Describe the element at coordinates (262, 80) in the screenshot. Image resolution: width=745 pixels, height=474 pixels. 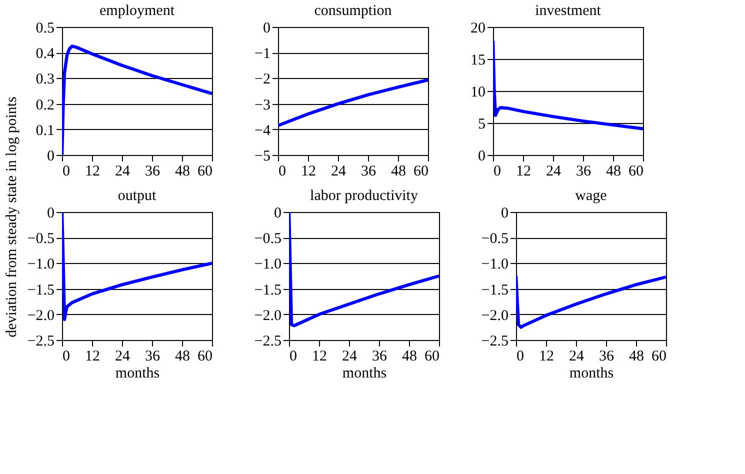
I see `y-tick-label: −2` at that location.